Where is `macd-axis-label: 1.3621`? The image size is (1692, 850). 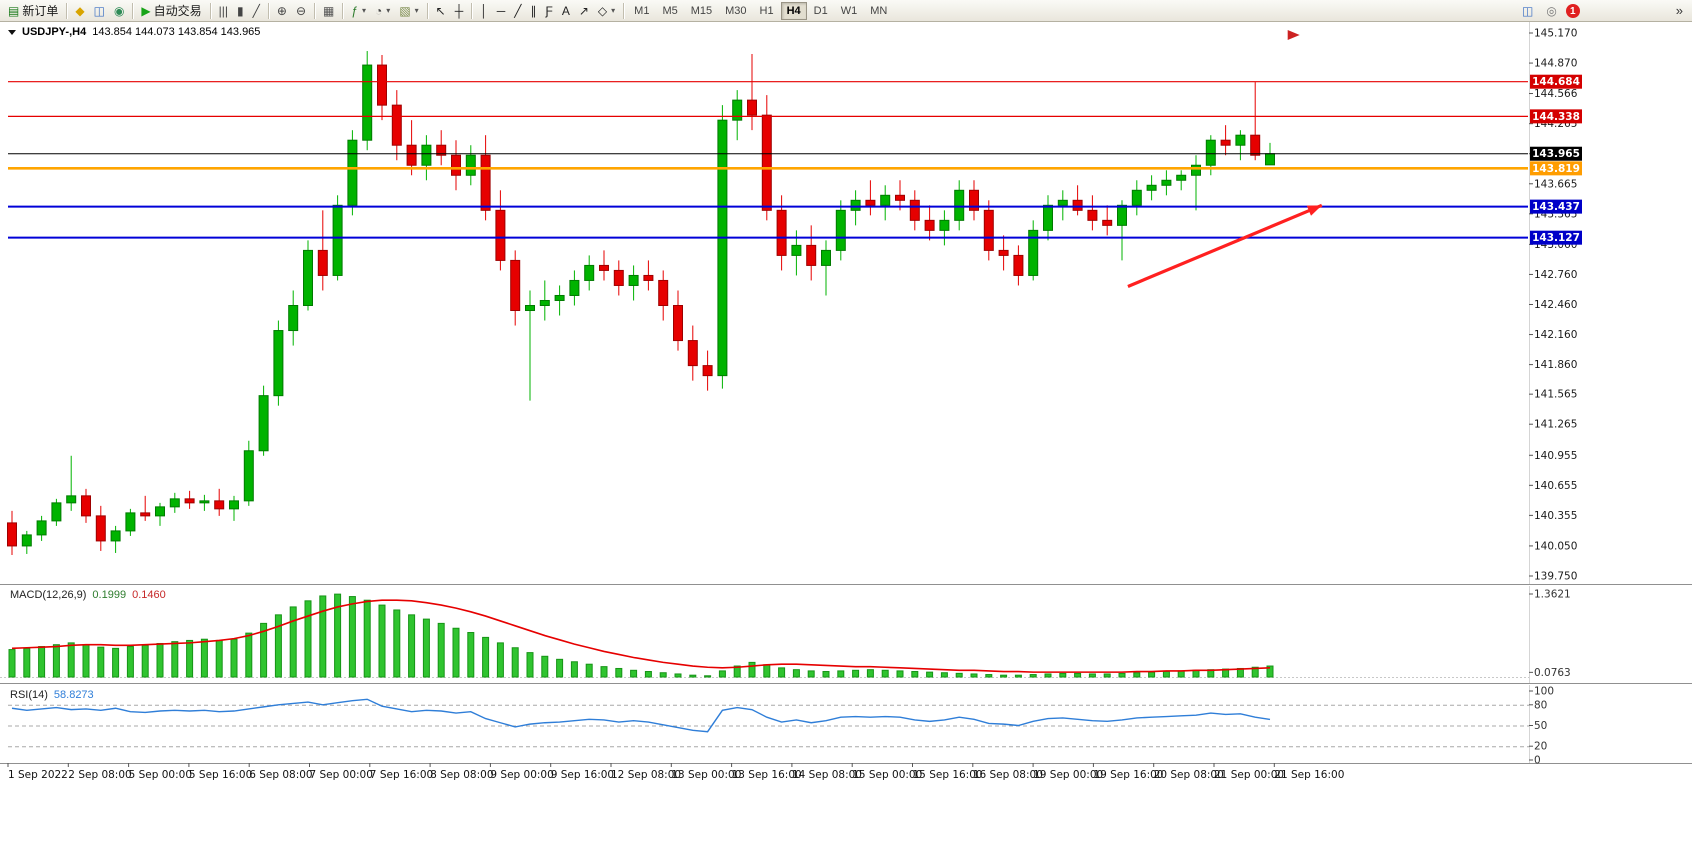
macd-axis-label: 1.3621 is located at coordinates (1552, 595).